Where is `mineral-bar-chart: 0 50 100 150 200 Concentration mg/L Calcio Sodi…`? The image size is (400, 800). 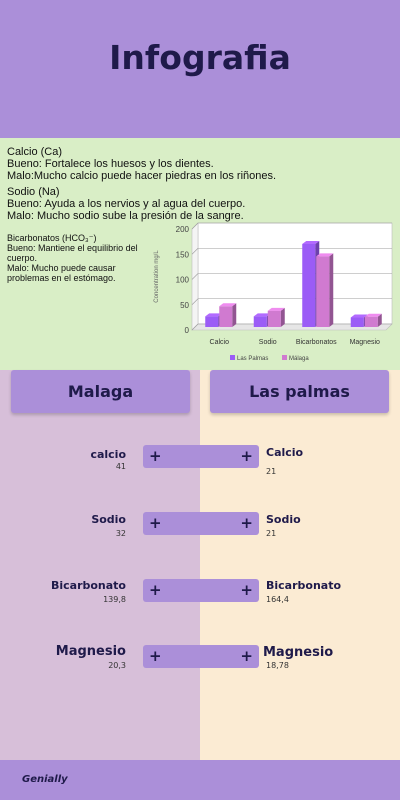
mineral-bar-chart: 0 50 100 150 200 Concentration mg/L Calcio Sodi… is located at coordinates (273, 292).